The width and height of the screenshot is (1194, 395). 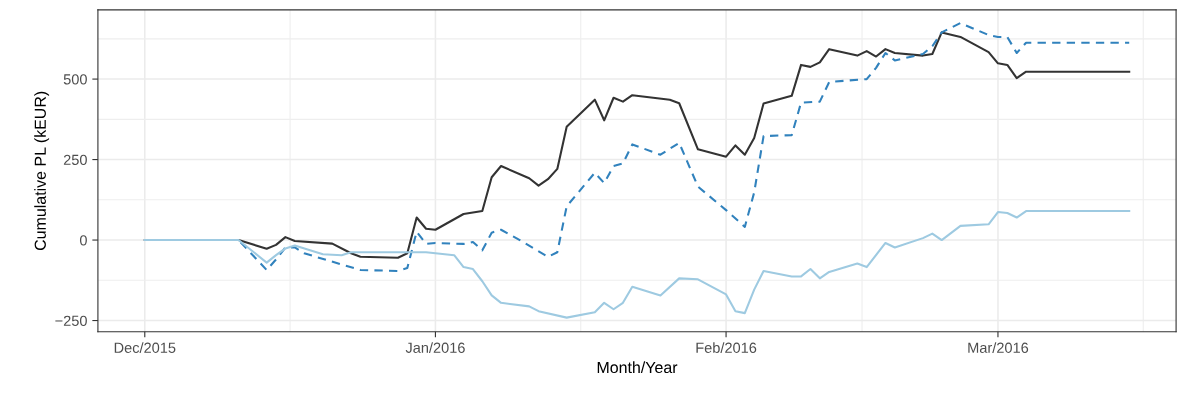 What do you see at coordinates (637, 367) in the screenshot?
I see `x-axis-title: Month/Year` at bounding box center [637, 367].